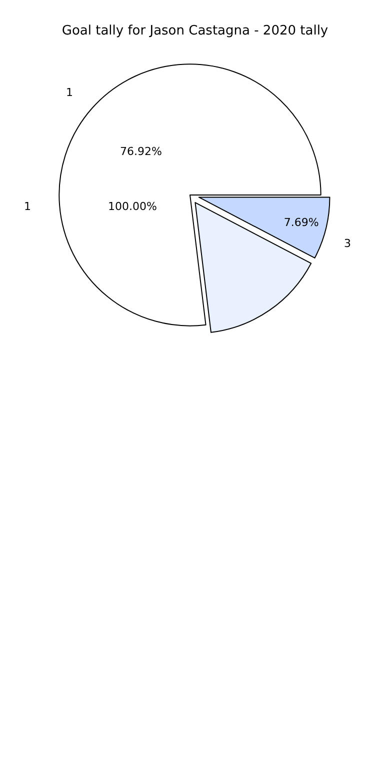 The image size is (390, 780). Describe the element at coordinates (132, 206) in the screenshot. I see `text: 100.00%` at that location.